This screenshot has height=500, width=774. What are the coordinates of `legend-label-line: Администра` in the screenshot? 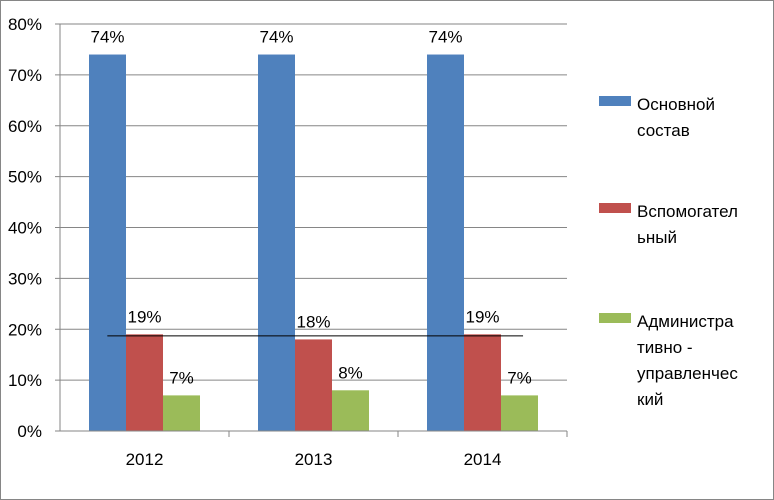 It's located at (685, 321).